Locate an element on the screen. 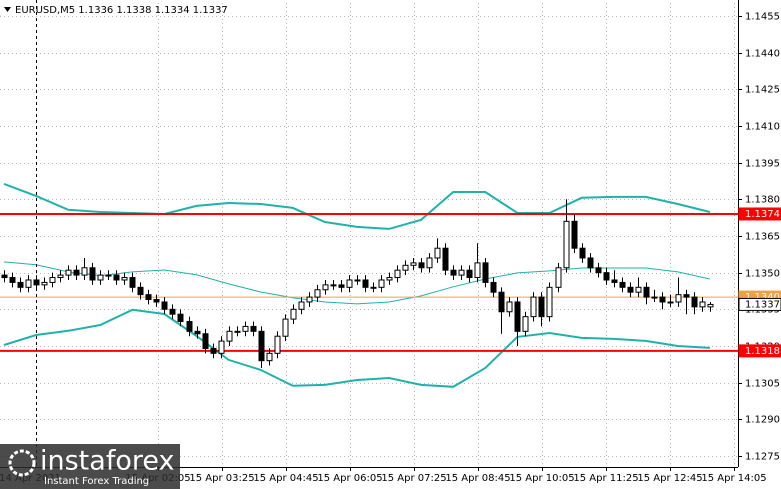  price-label: 1.1340 is located at coordinates (762, 297).